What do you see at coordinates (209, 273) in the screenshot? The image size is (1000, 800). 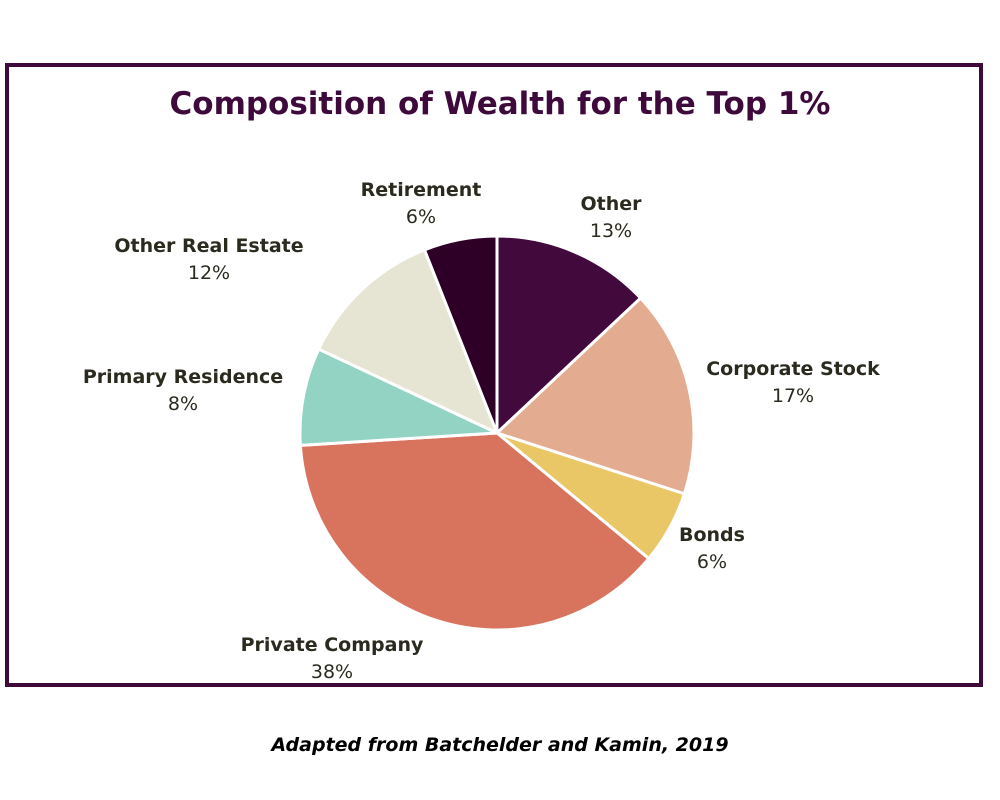 I see `slice-percent: 12%` at bounding box center [209, 273].